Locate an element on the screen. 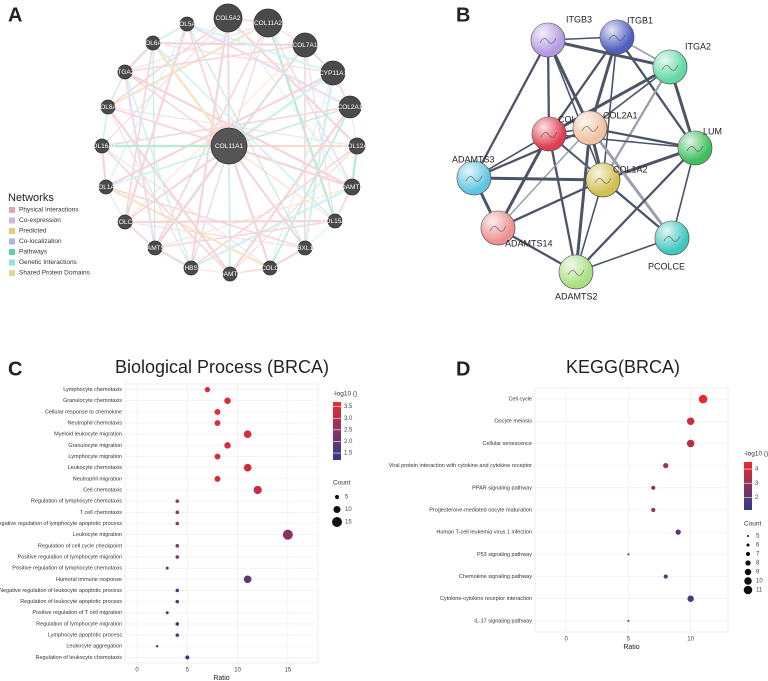 This screenshot has width=768, height=681. node-label: COL7A1 is located at coordinates (305, 45).